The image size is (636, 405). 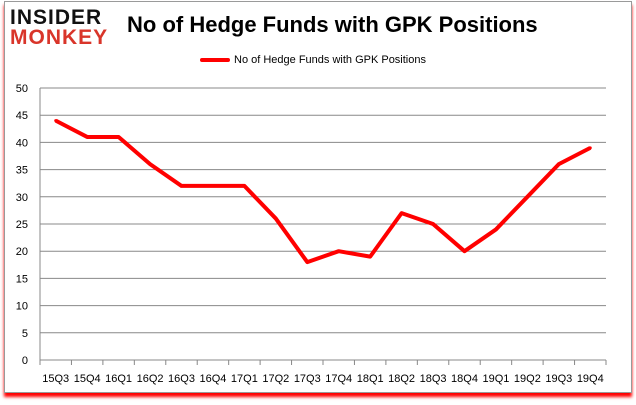 What do you see at coordinates (275, 379) in the screenshot?
I see `x-tick-label: 17Q2` at bounding box center [275, 379].